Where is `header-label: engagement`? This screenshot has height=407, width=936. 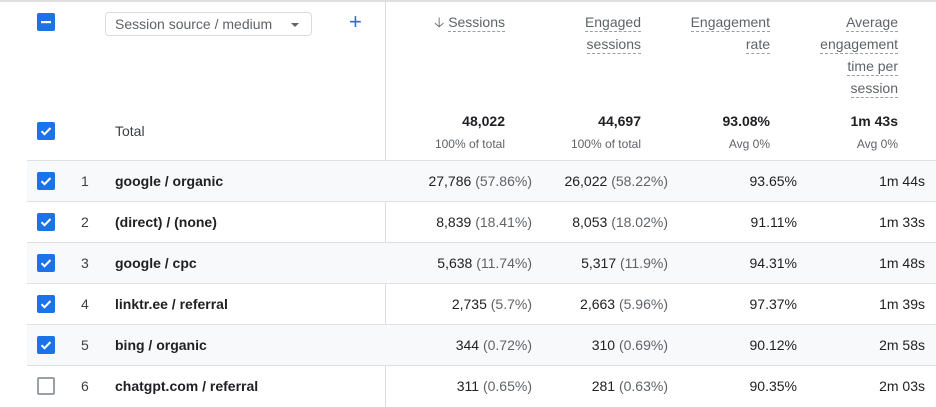 header-label: engagement is located at coordinates (859, 45).